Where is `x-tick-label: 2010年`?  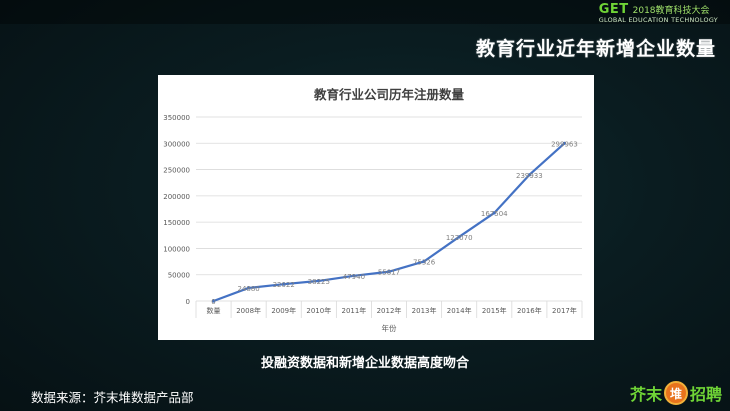
x-tick-label: 2010年 is located at coordinates (318, 310).